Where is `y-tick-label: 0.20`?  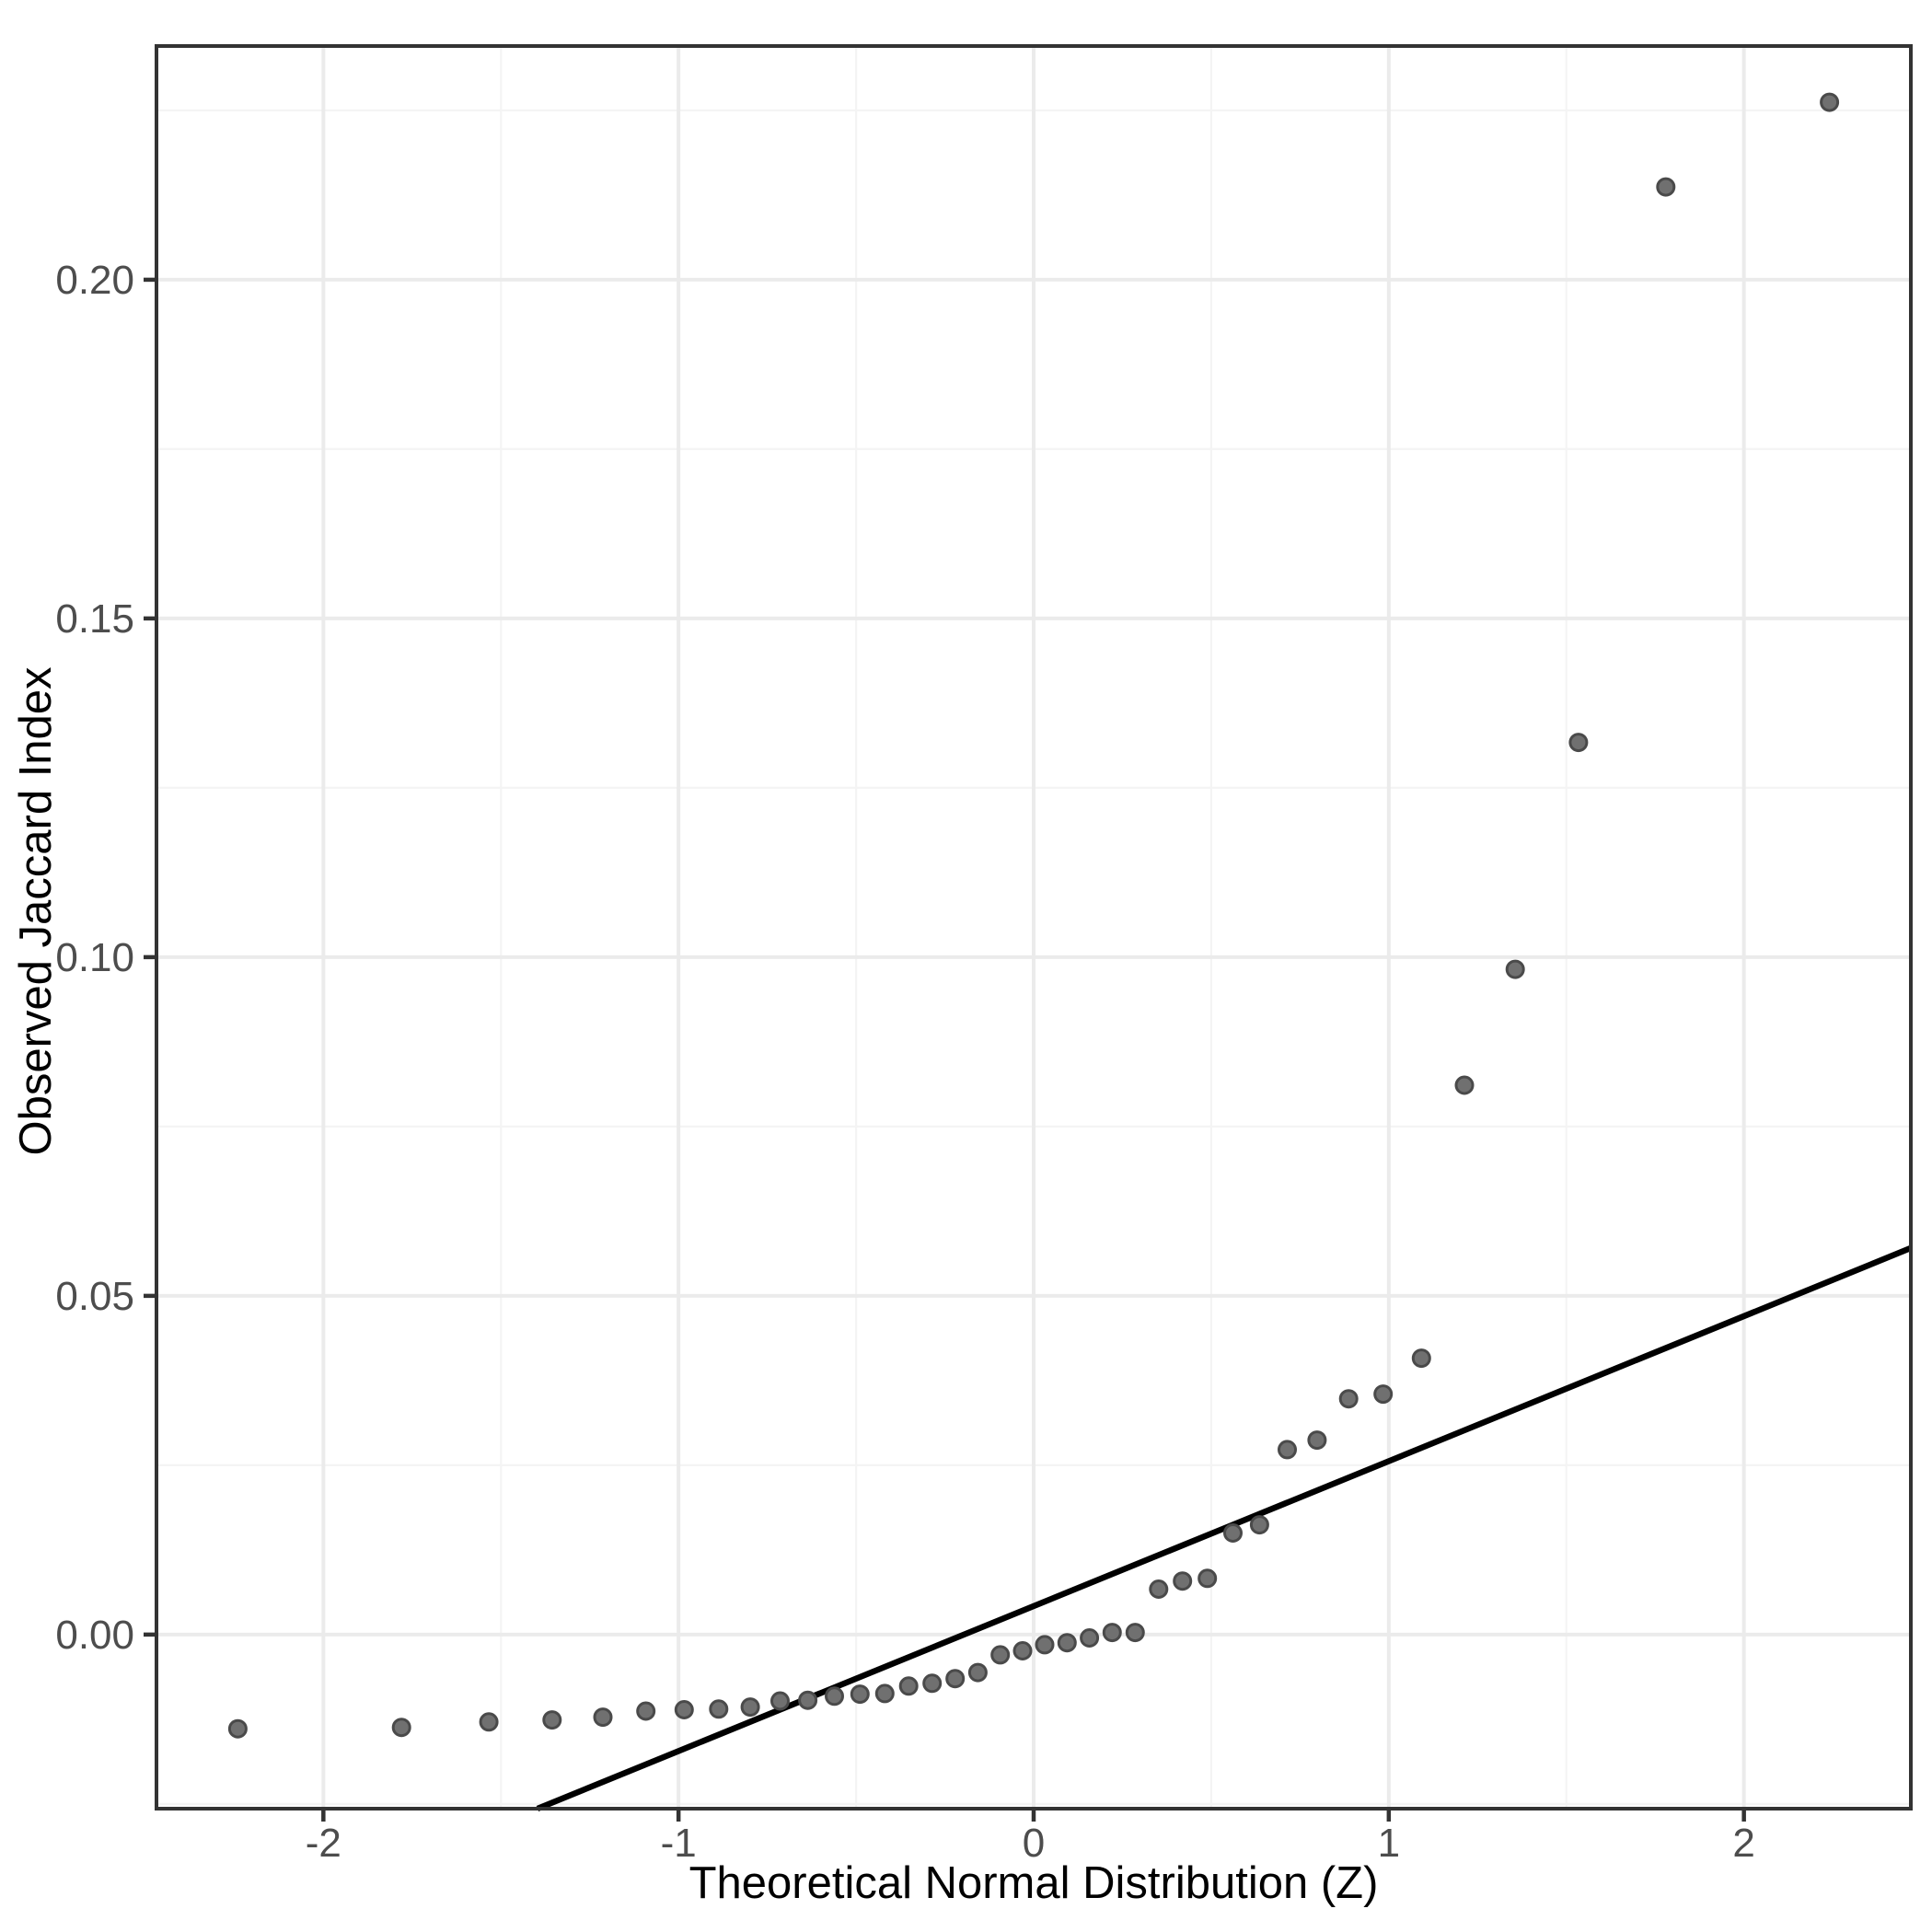 y-tick-label: 0.20 is located at coordinates (95, 281).